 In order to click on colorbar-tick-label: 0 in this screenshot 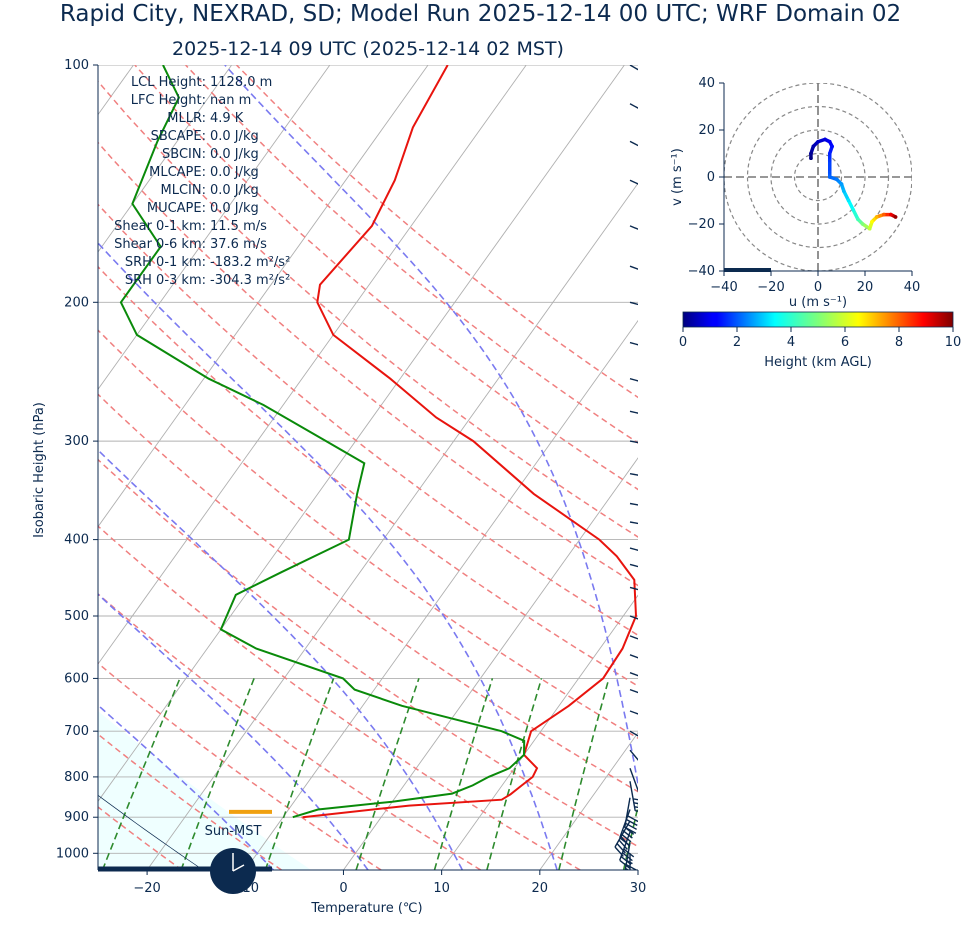, I will do `click(683, 342)`.